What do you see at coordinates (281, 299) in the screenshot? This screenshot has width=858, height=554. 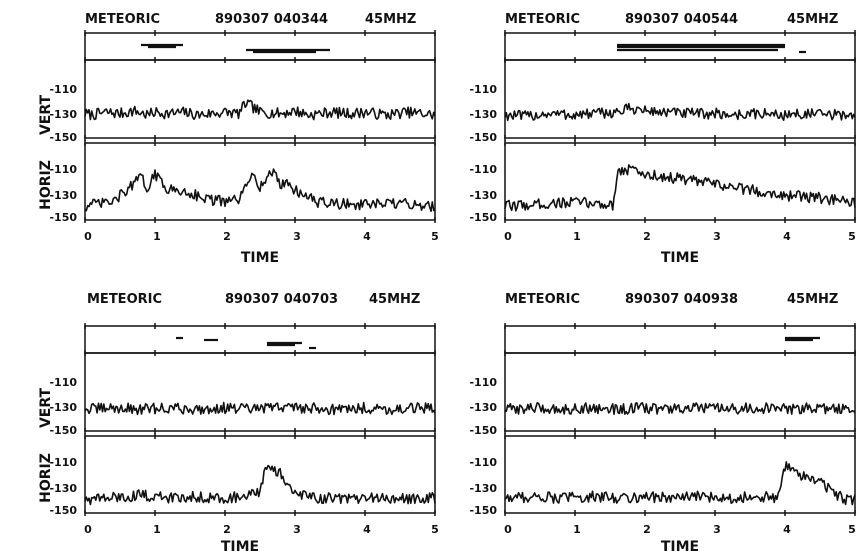 I see `panel-title-mid: 890307 040703` at bounding box center [281, 299].